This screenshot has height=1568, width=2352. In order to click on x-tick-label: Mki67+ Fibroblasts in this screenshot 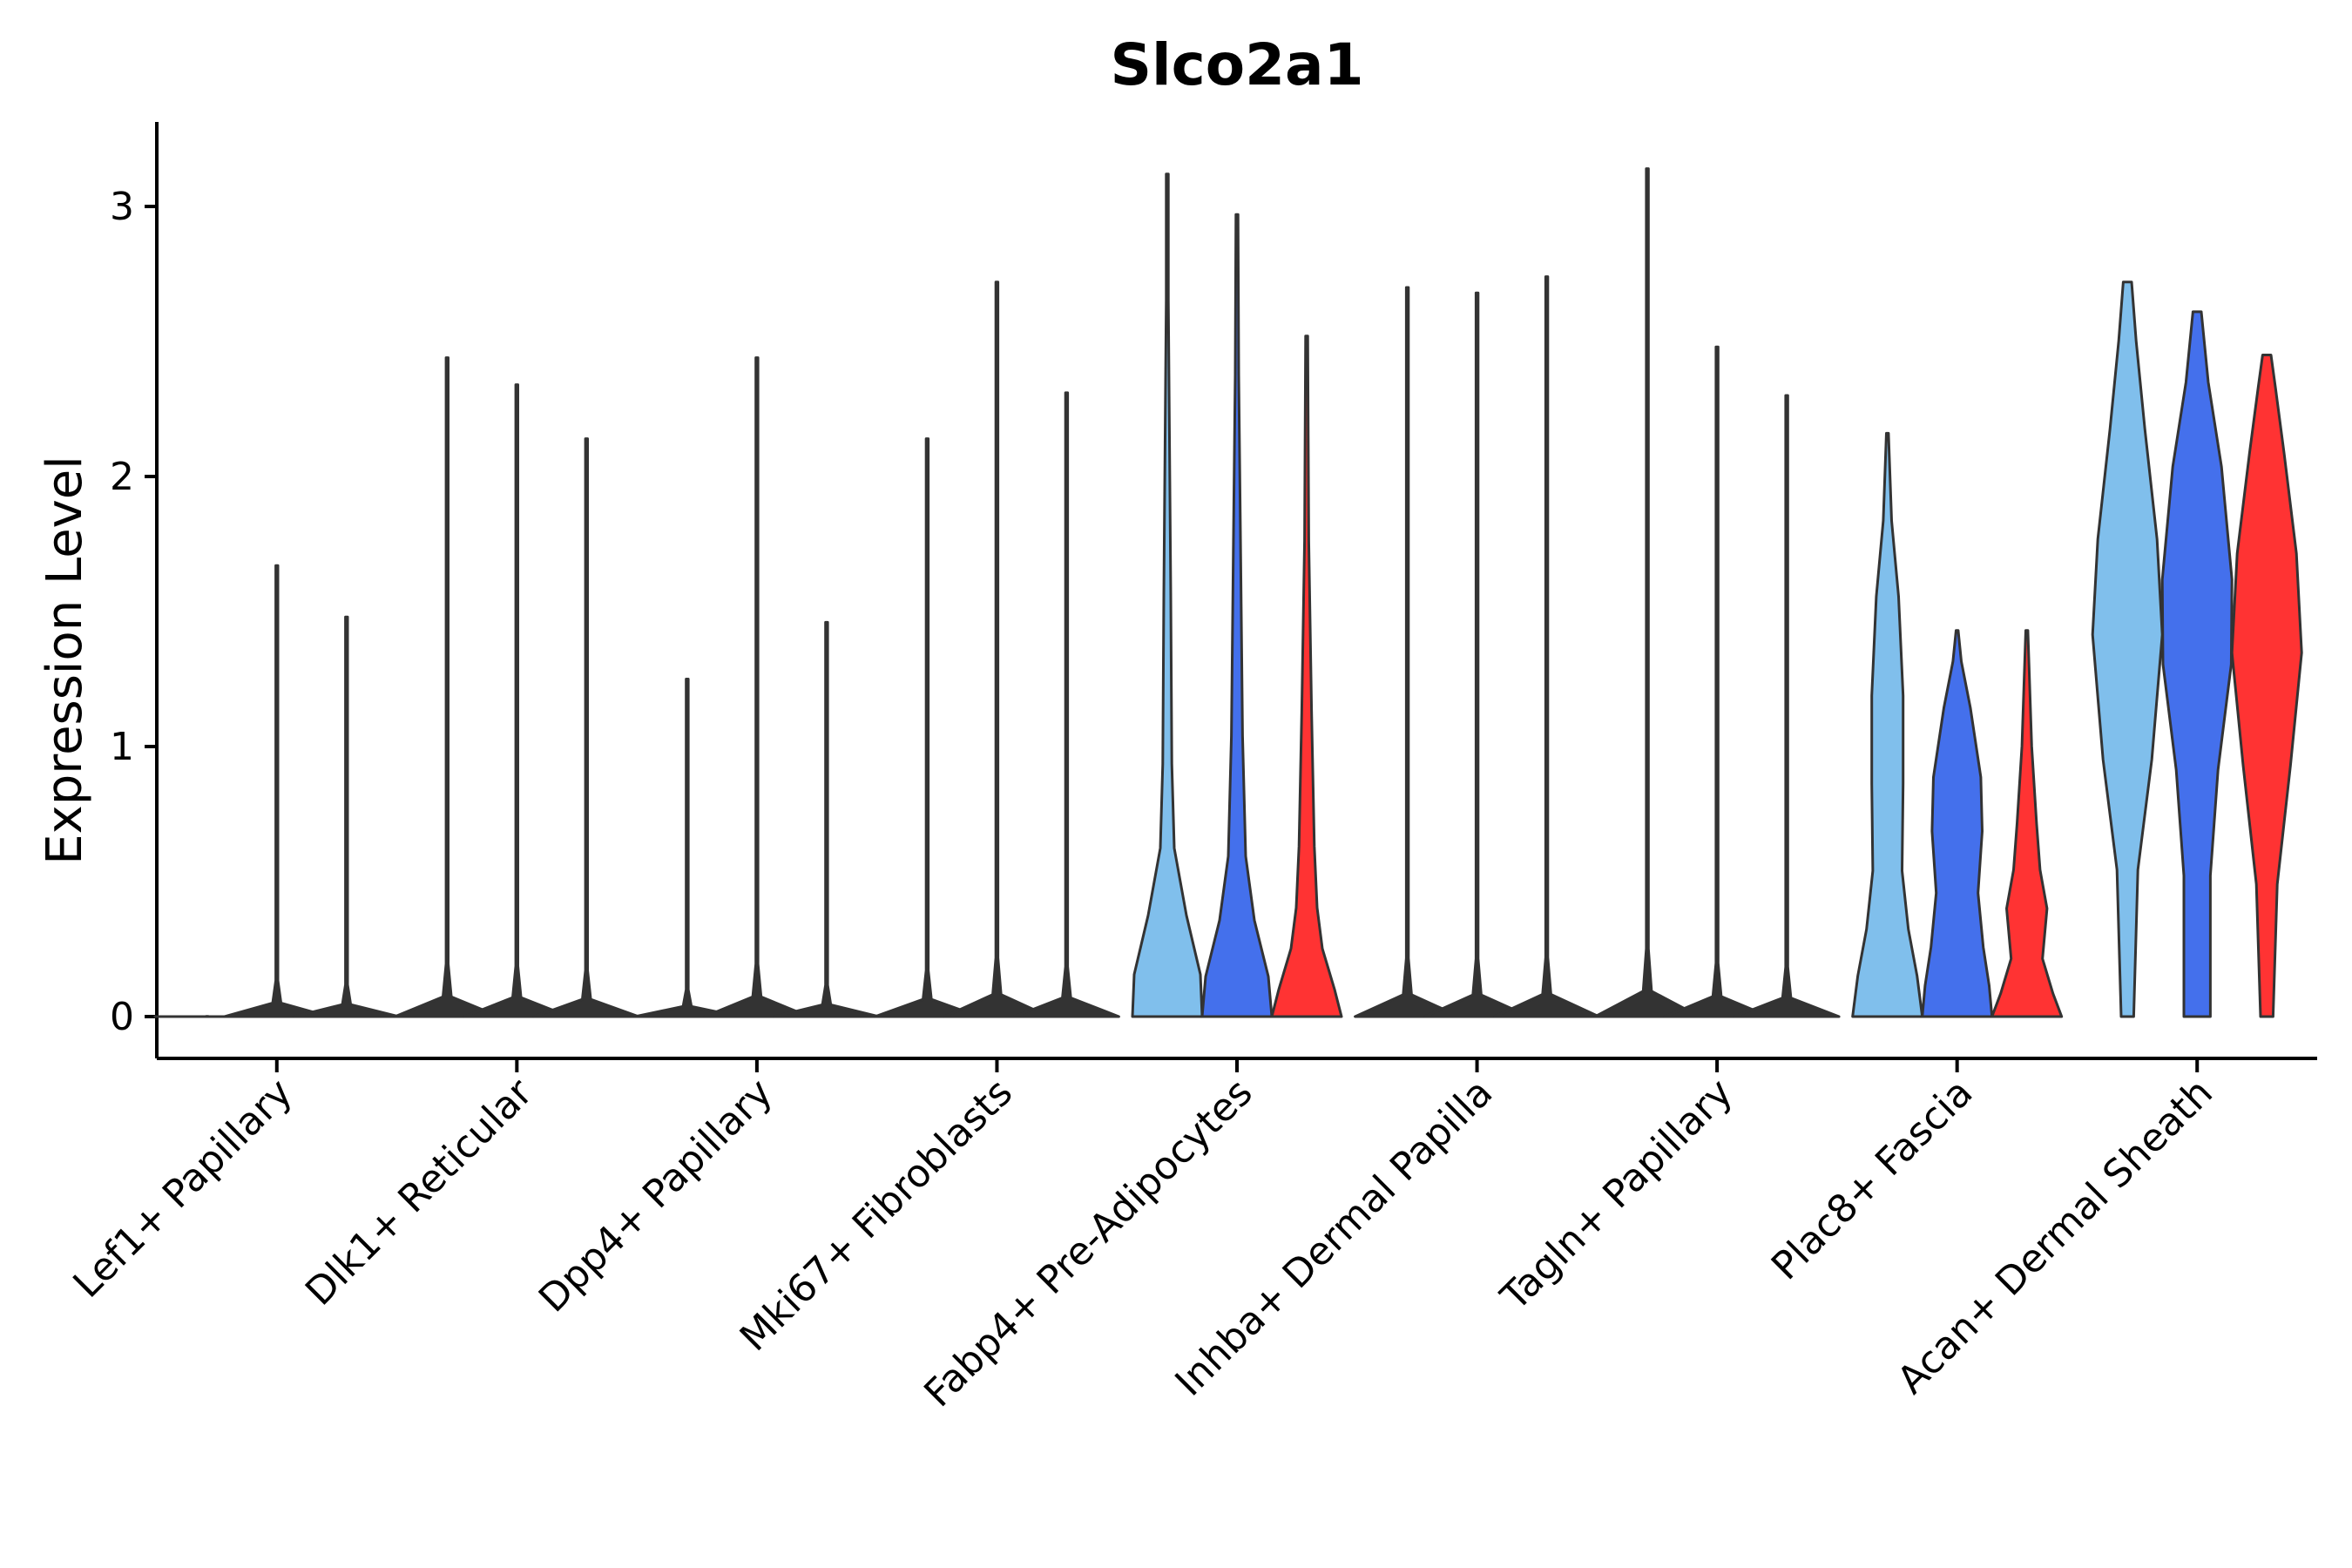, I will do `click(876, 1215)`.